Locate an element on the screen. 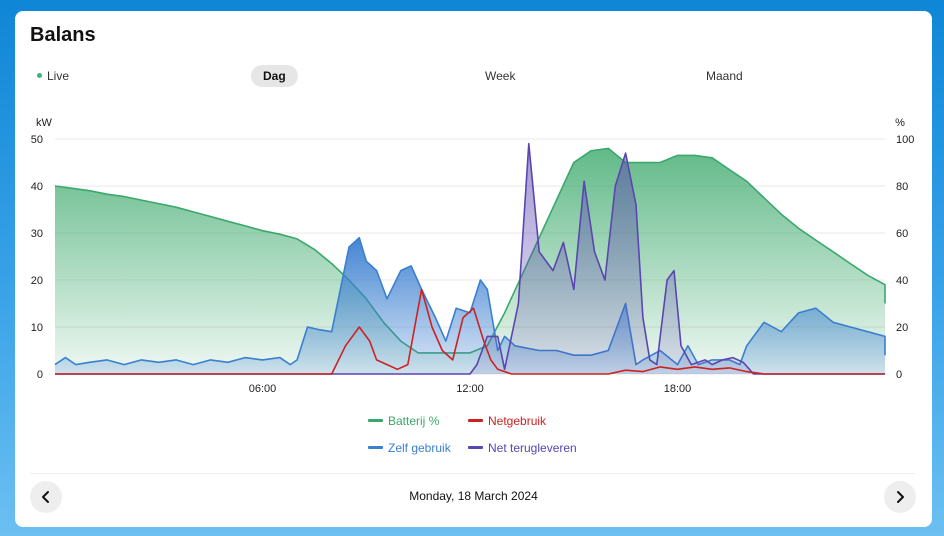  legend-item-net-terugleveren: Net terugleveren is located at coordinates (522, 448).